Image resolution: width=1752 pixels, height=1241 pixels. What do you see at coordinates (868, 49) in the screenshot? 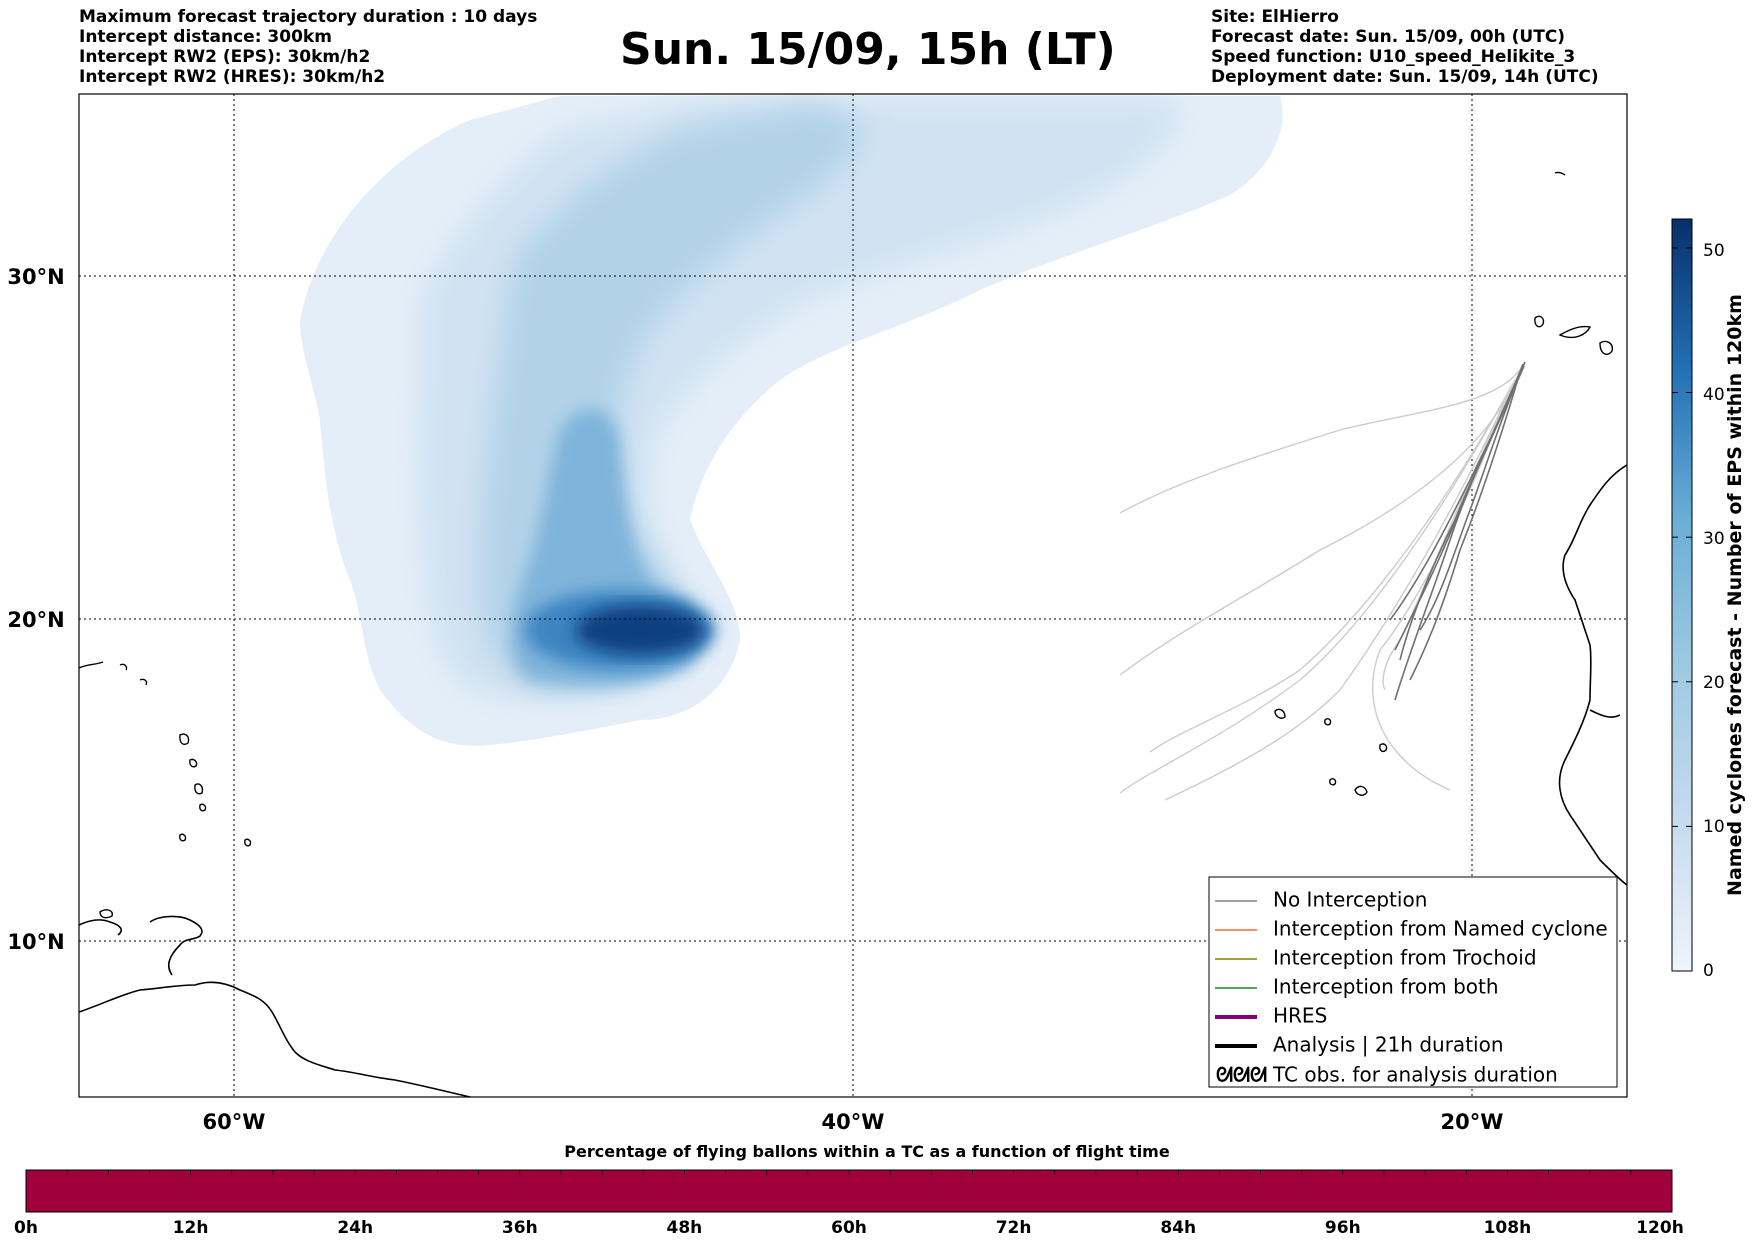
I see `map-title: Sun. 15/09, 15h (LT)` at bounding box center [868, 49].